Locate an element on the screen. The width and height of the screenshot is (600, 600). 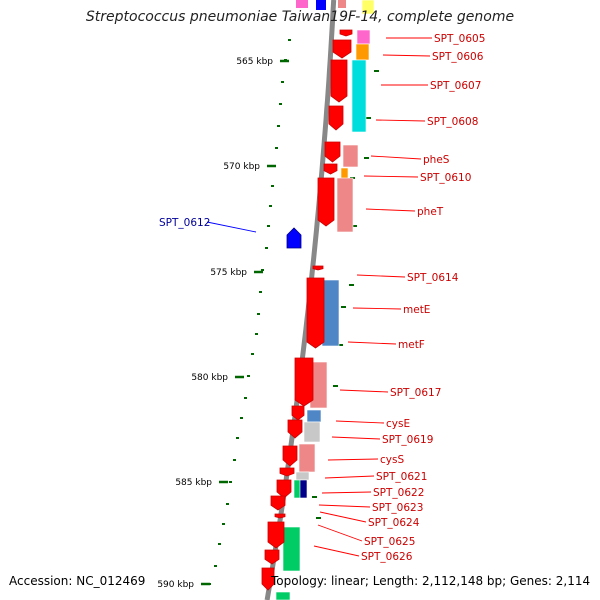
scale-label: 575 kbp is located at coordinates (228, 273).